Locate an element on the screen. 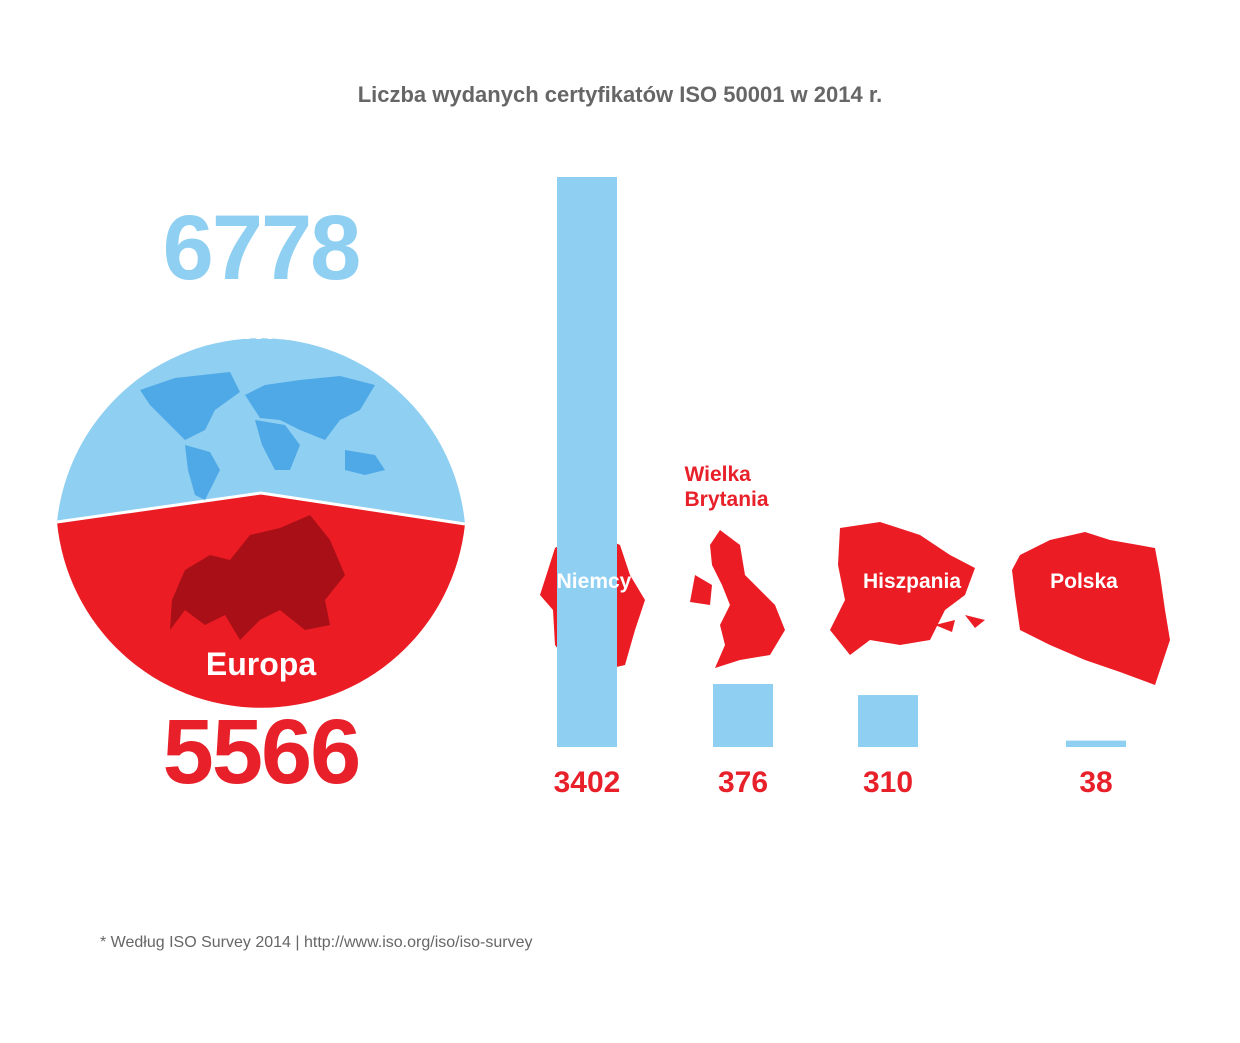 Image resolution: width=1240 pixels, height=1043 pixels. world-label: Świat is located at coordinates (261, 328).